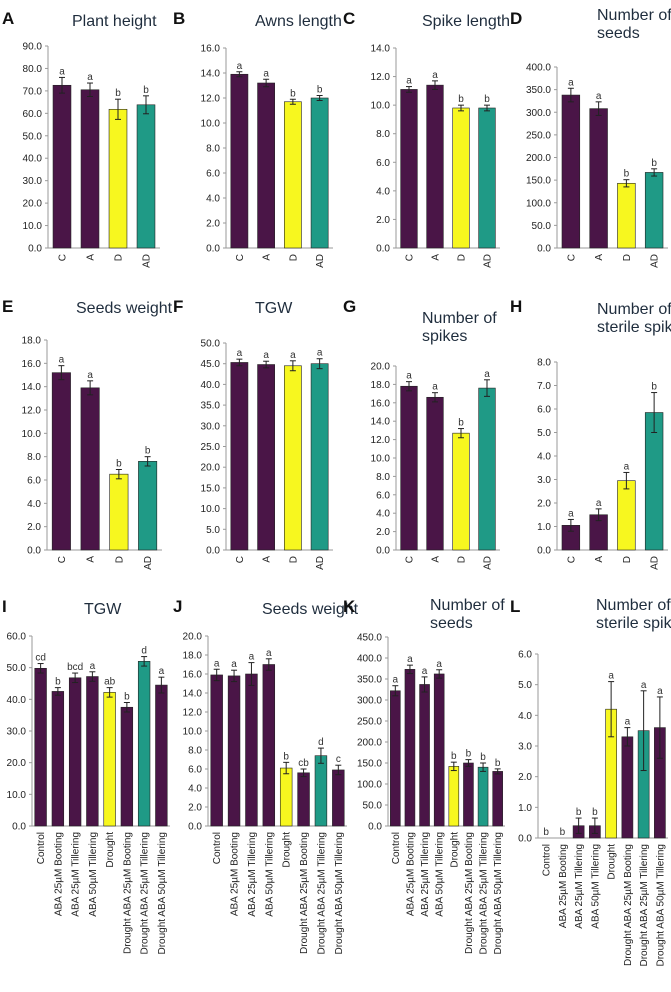 Image resolution: width=671 pixels, height=992 pixels. Describe the element at coordinates (544, 386) in the screenshot. I see `y-tick-label: 7.0` at that location.